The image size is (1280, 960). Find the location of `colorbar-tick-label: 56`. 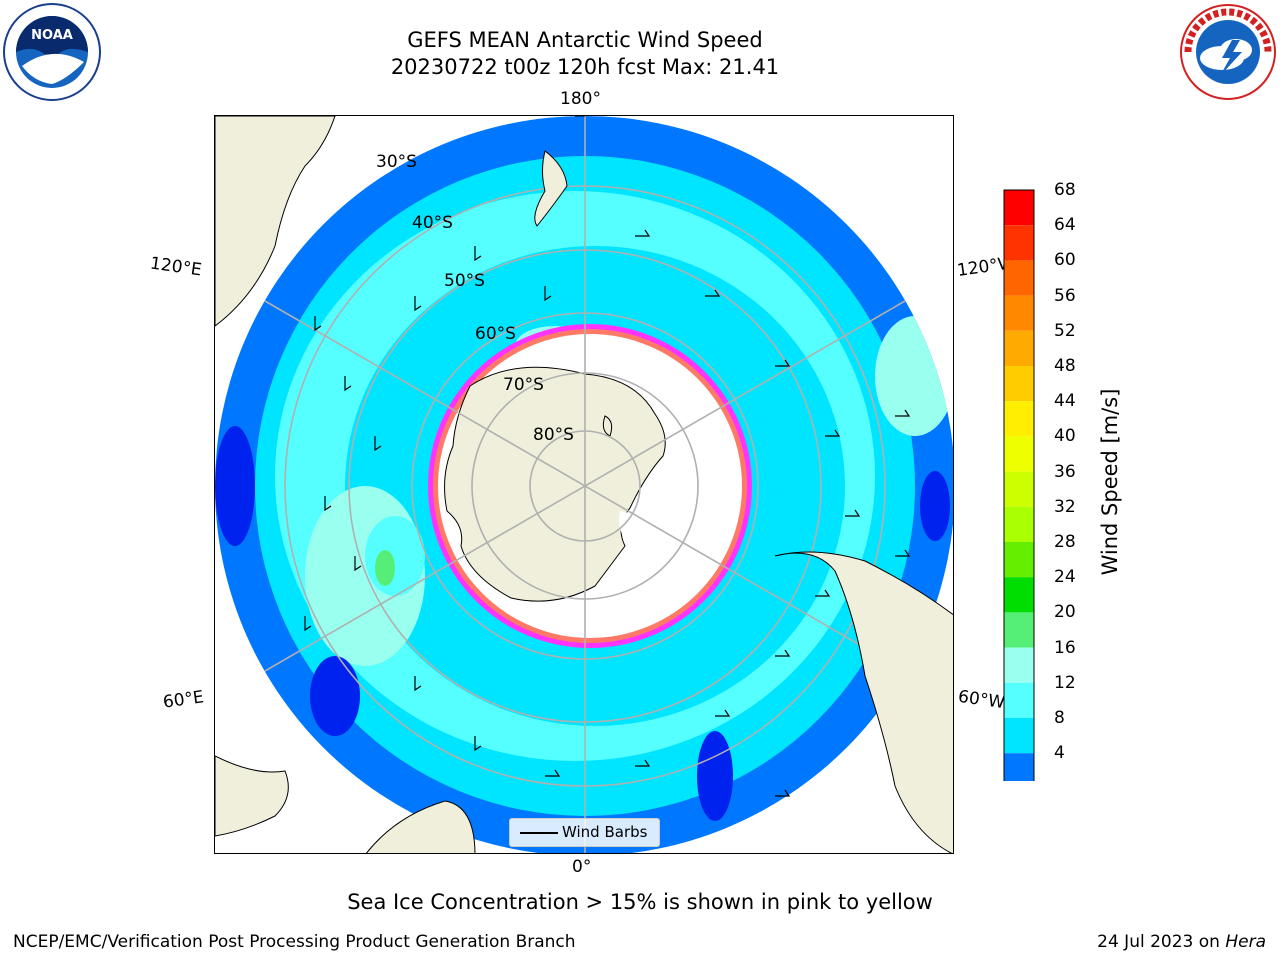

colorbar-tick-label: 56 is located at coordinates (1065, 295).